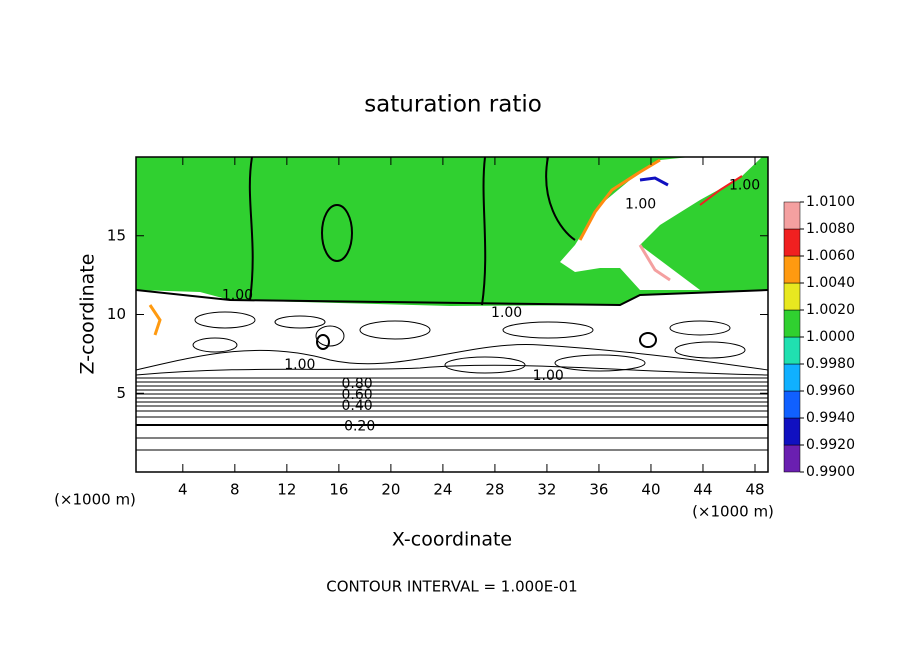  I want to click on colorbar-label: 0.9980, so click(830, 364).